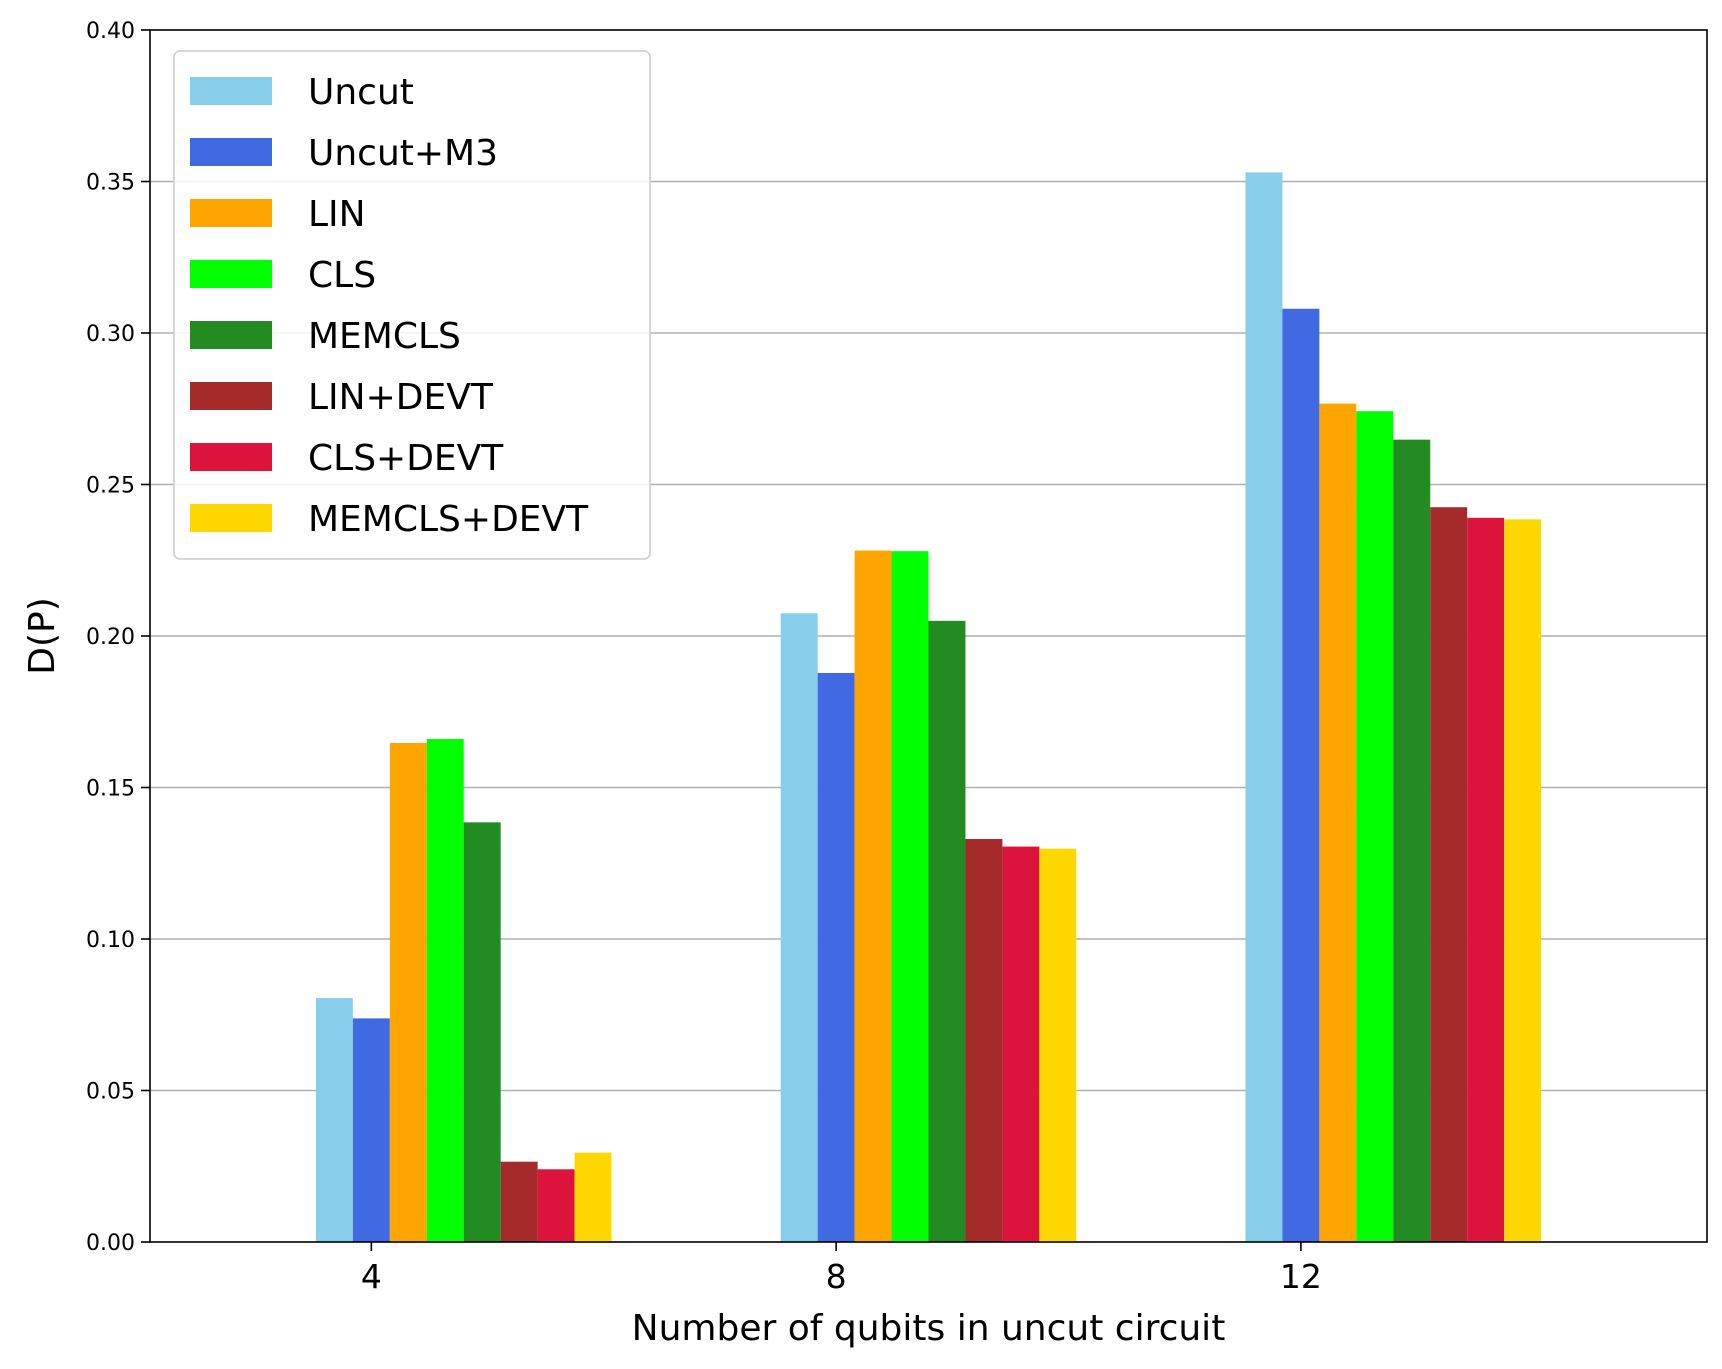 The image size is (1722, 1369). What do you see at coordinates (406, 458) in the screenshot?
I see `legend-label: CLS+DEVT` at bounding box center [406, 458].